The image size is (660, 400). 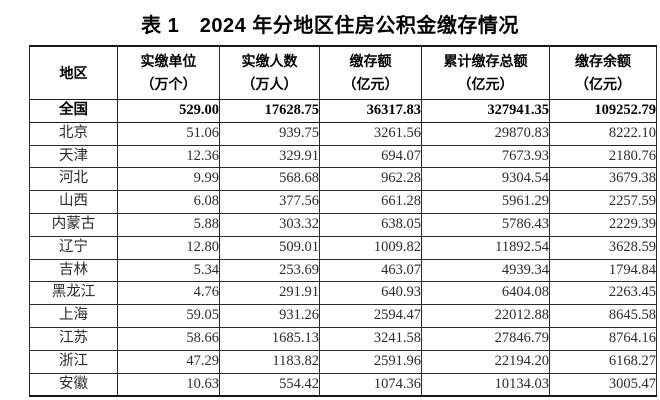 What do you see at coordinates (485, 338) in the screenshot?
I see `value-cell: 27846.79` at bounding box center [485, 338].